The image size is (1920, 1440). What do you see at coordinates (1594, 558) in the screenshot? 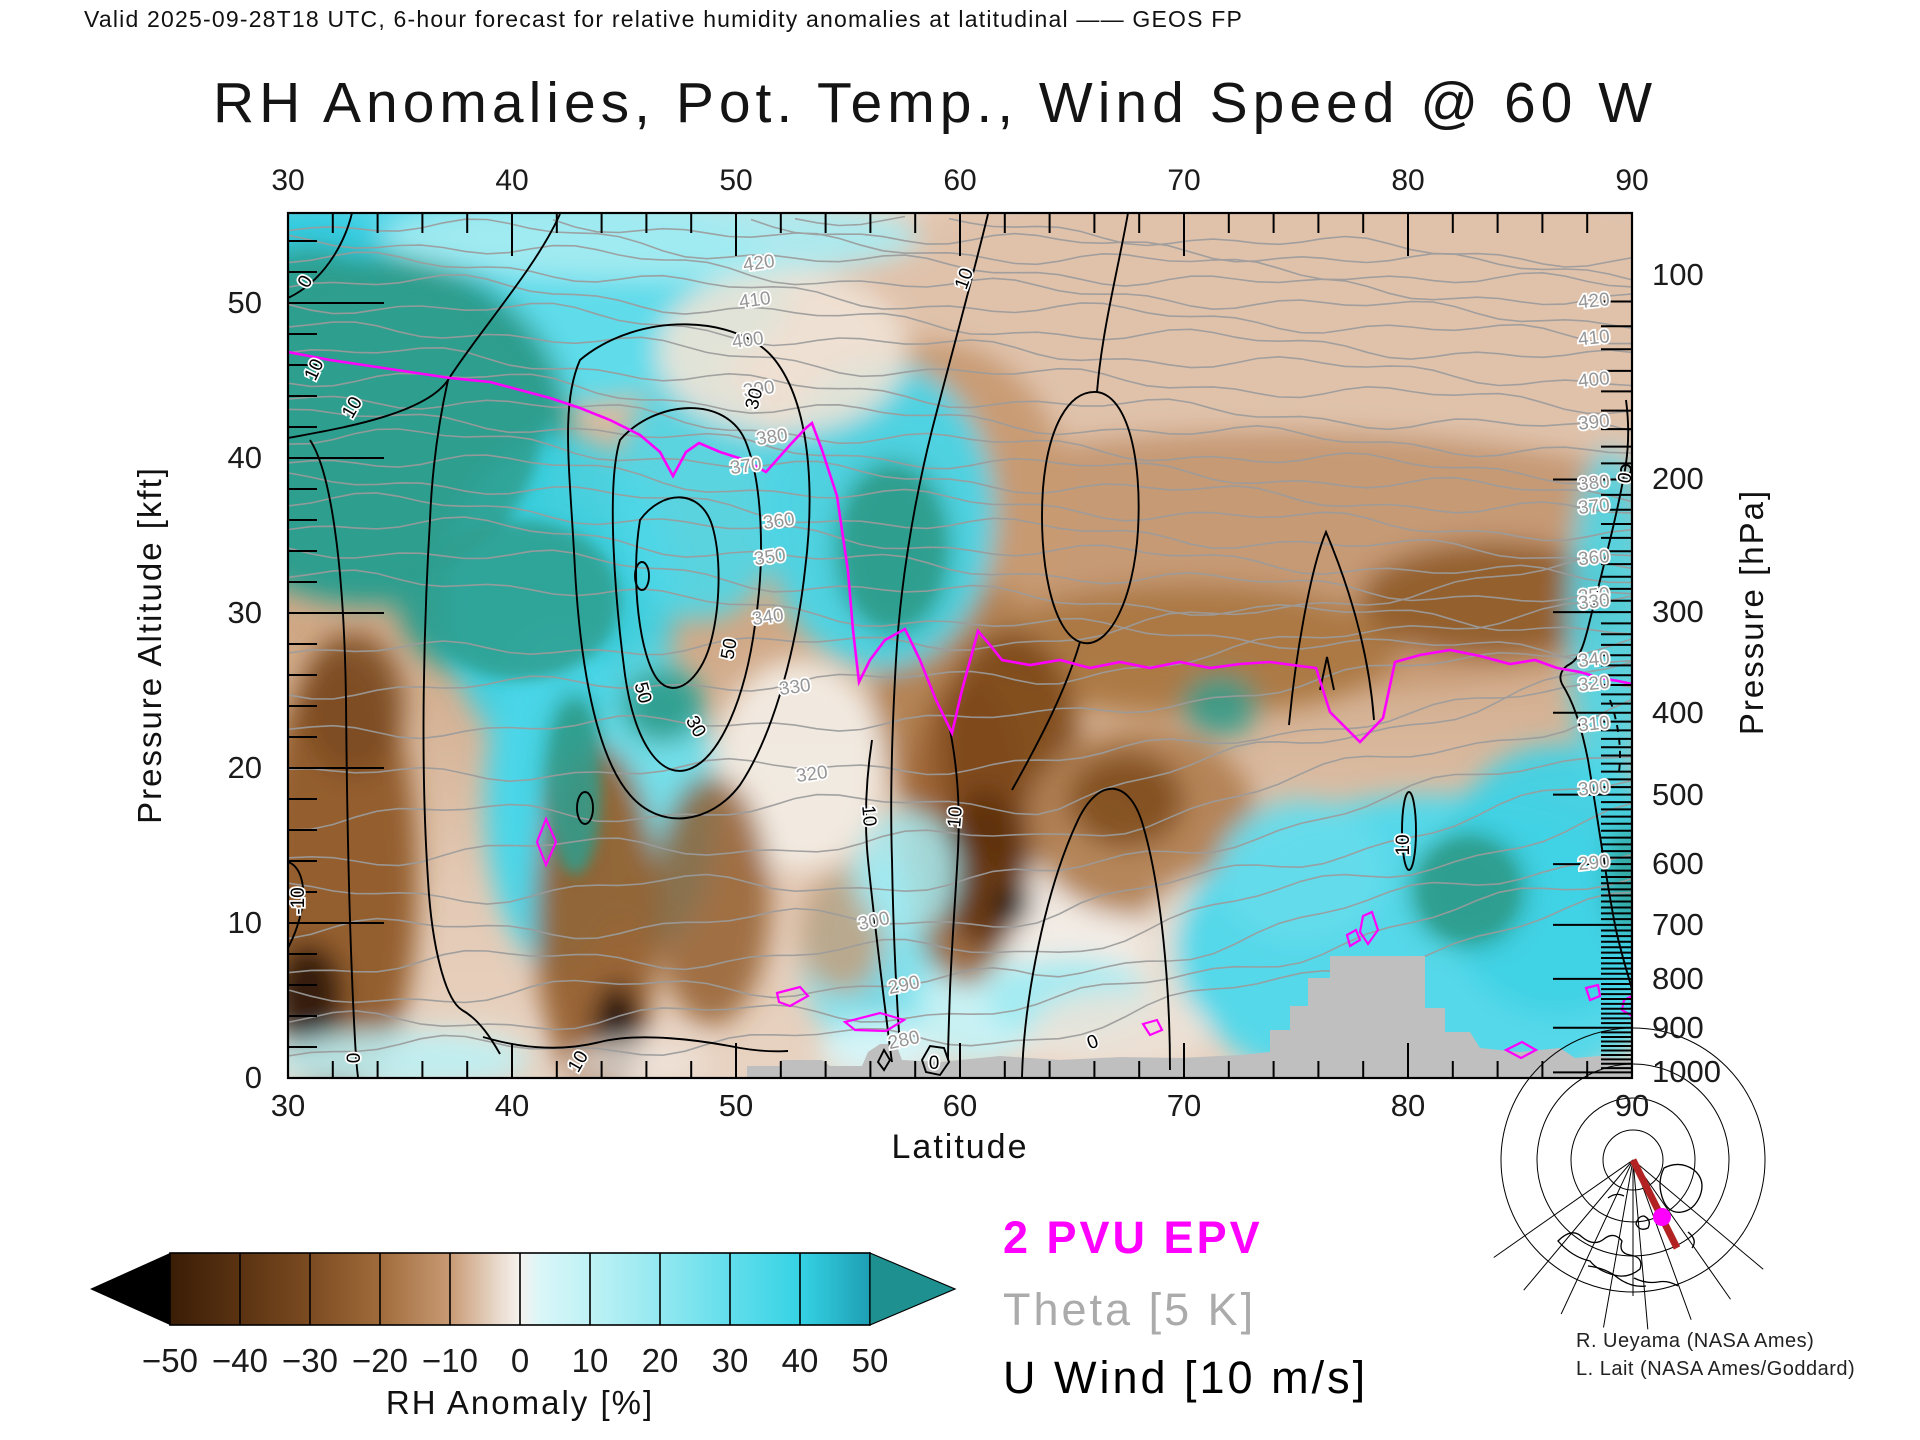
I see `theta-label-right-360: 360` at bounding box center [1594, 558].